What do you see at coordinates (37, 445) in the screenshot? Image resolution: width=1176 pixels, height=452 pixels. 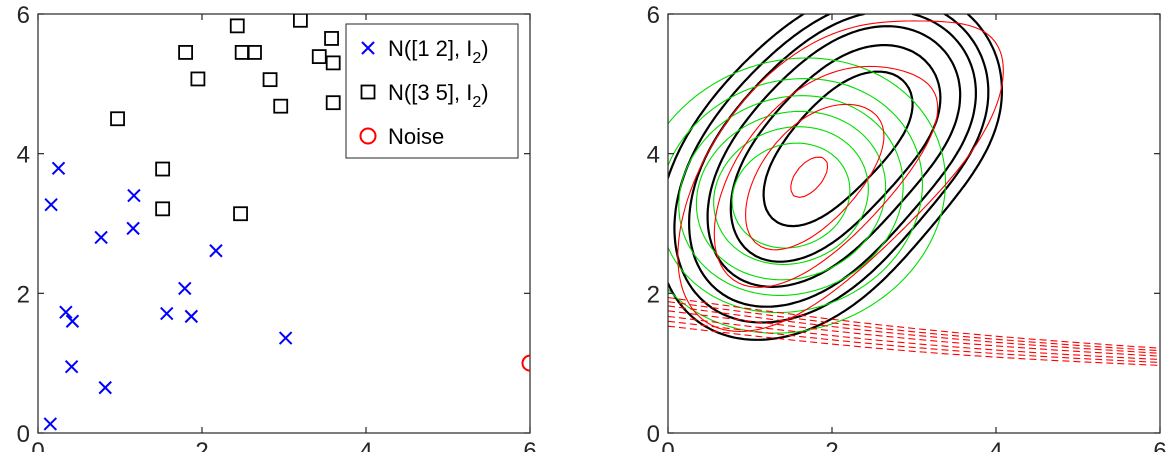 I see `left-xtick-label: 0` at bounding box center [37, 445].